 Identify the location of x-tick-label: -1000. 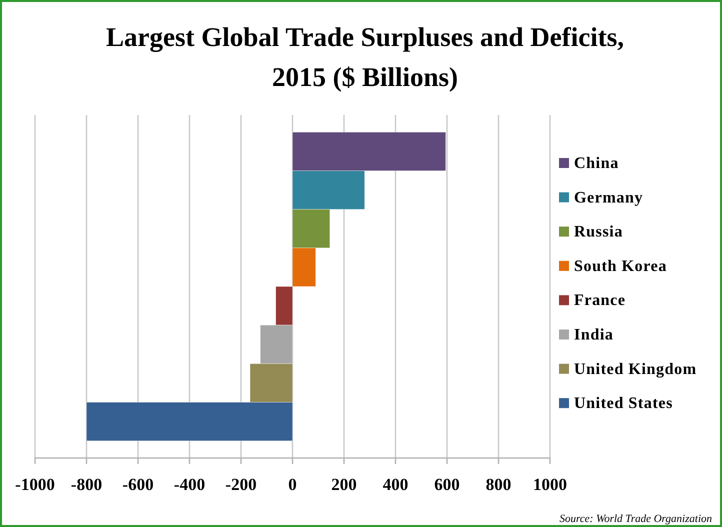
(35, 484).